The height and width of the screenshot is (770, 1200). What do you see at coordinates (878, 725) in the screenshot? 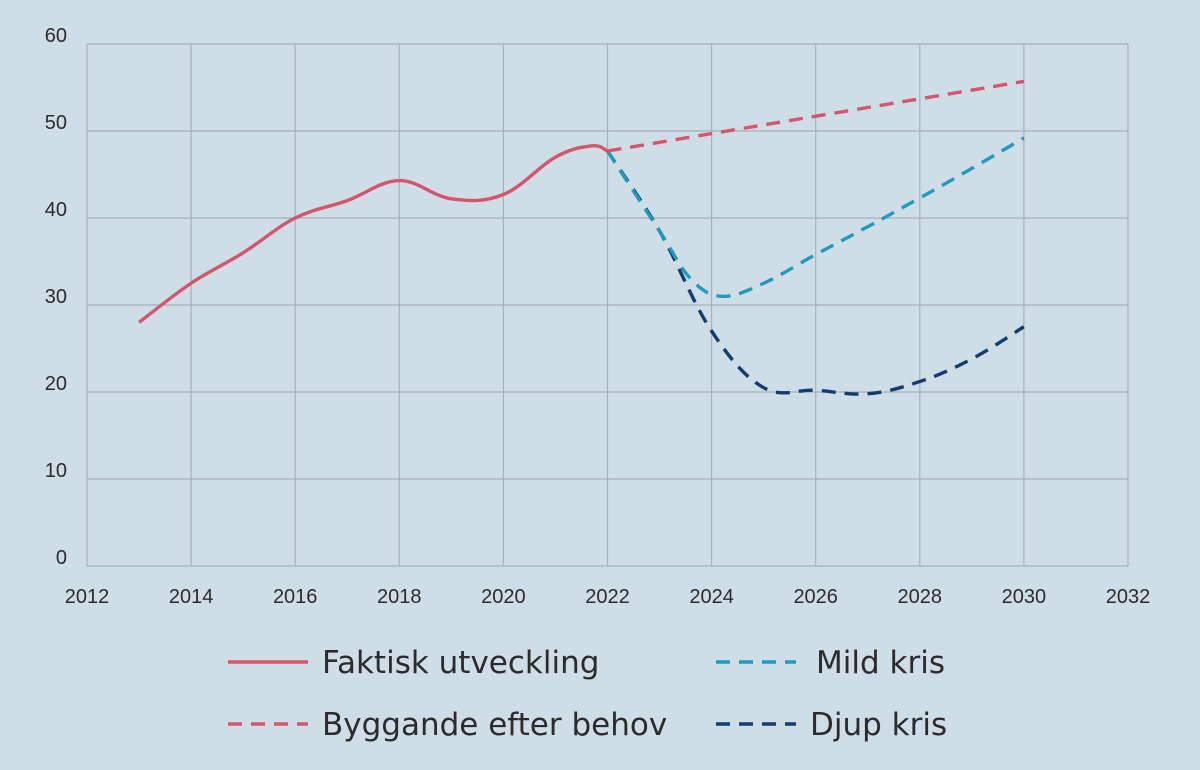
I see `legend-label: Djup kris` at bounding box center [878, 725].